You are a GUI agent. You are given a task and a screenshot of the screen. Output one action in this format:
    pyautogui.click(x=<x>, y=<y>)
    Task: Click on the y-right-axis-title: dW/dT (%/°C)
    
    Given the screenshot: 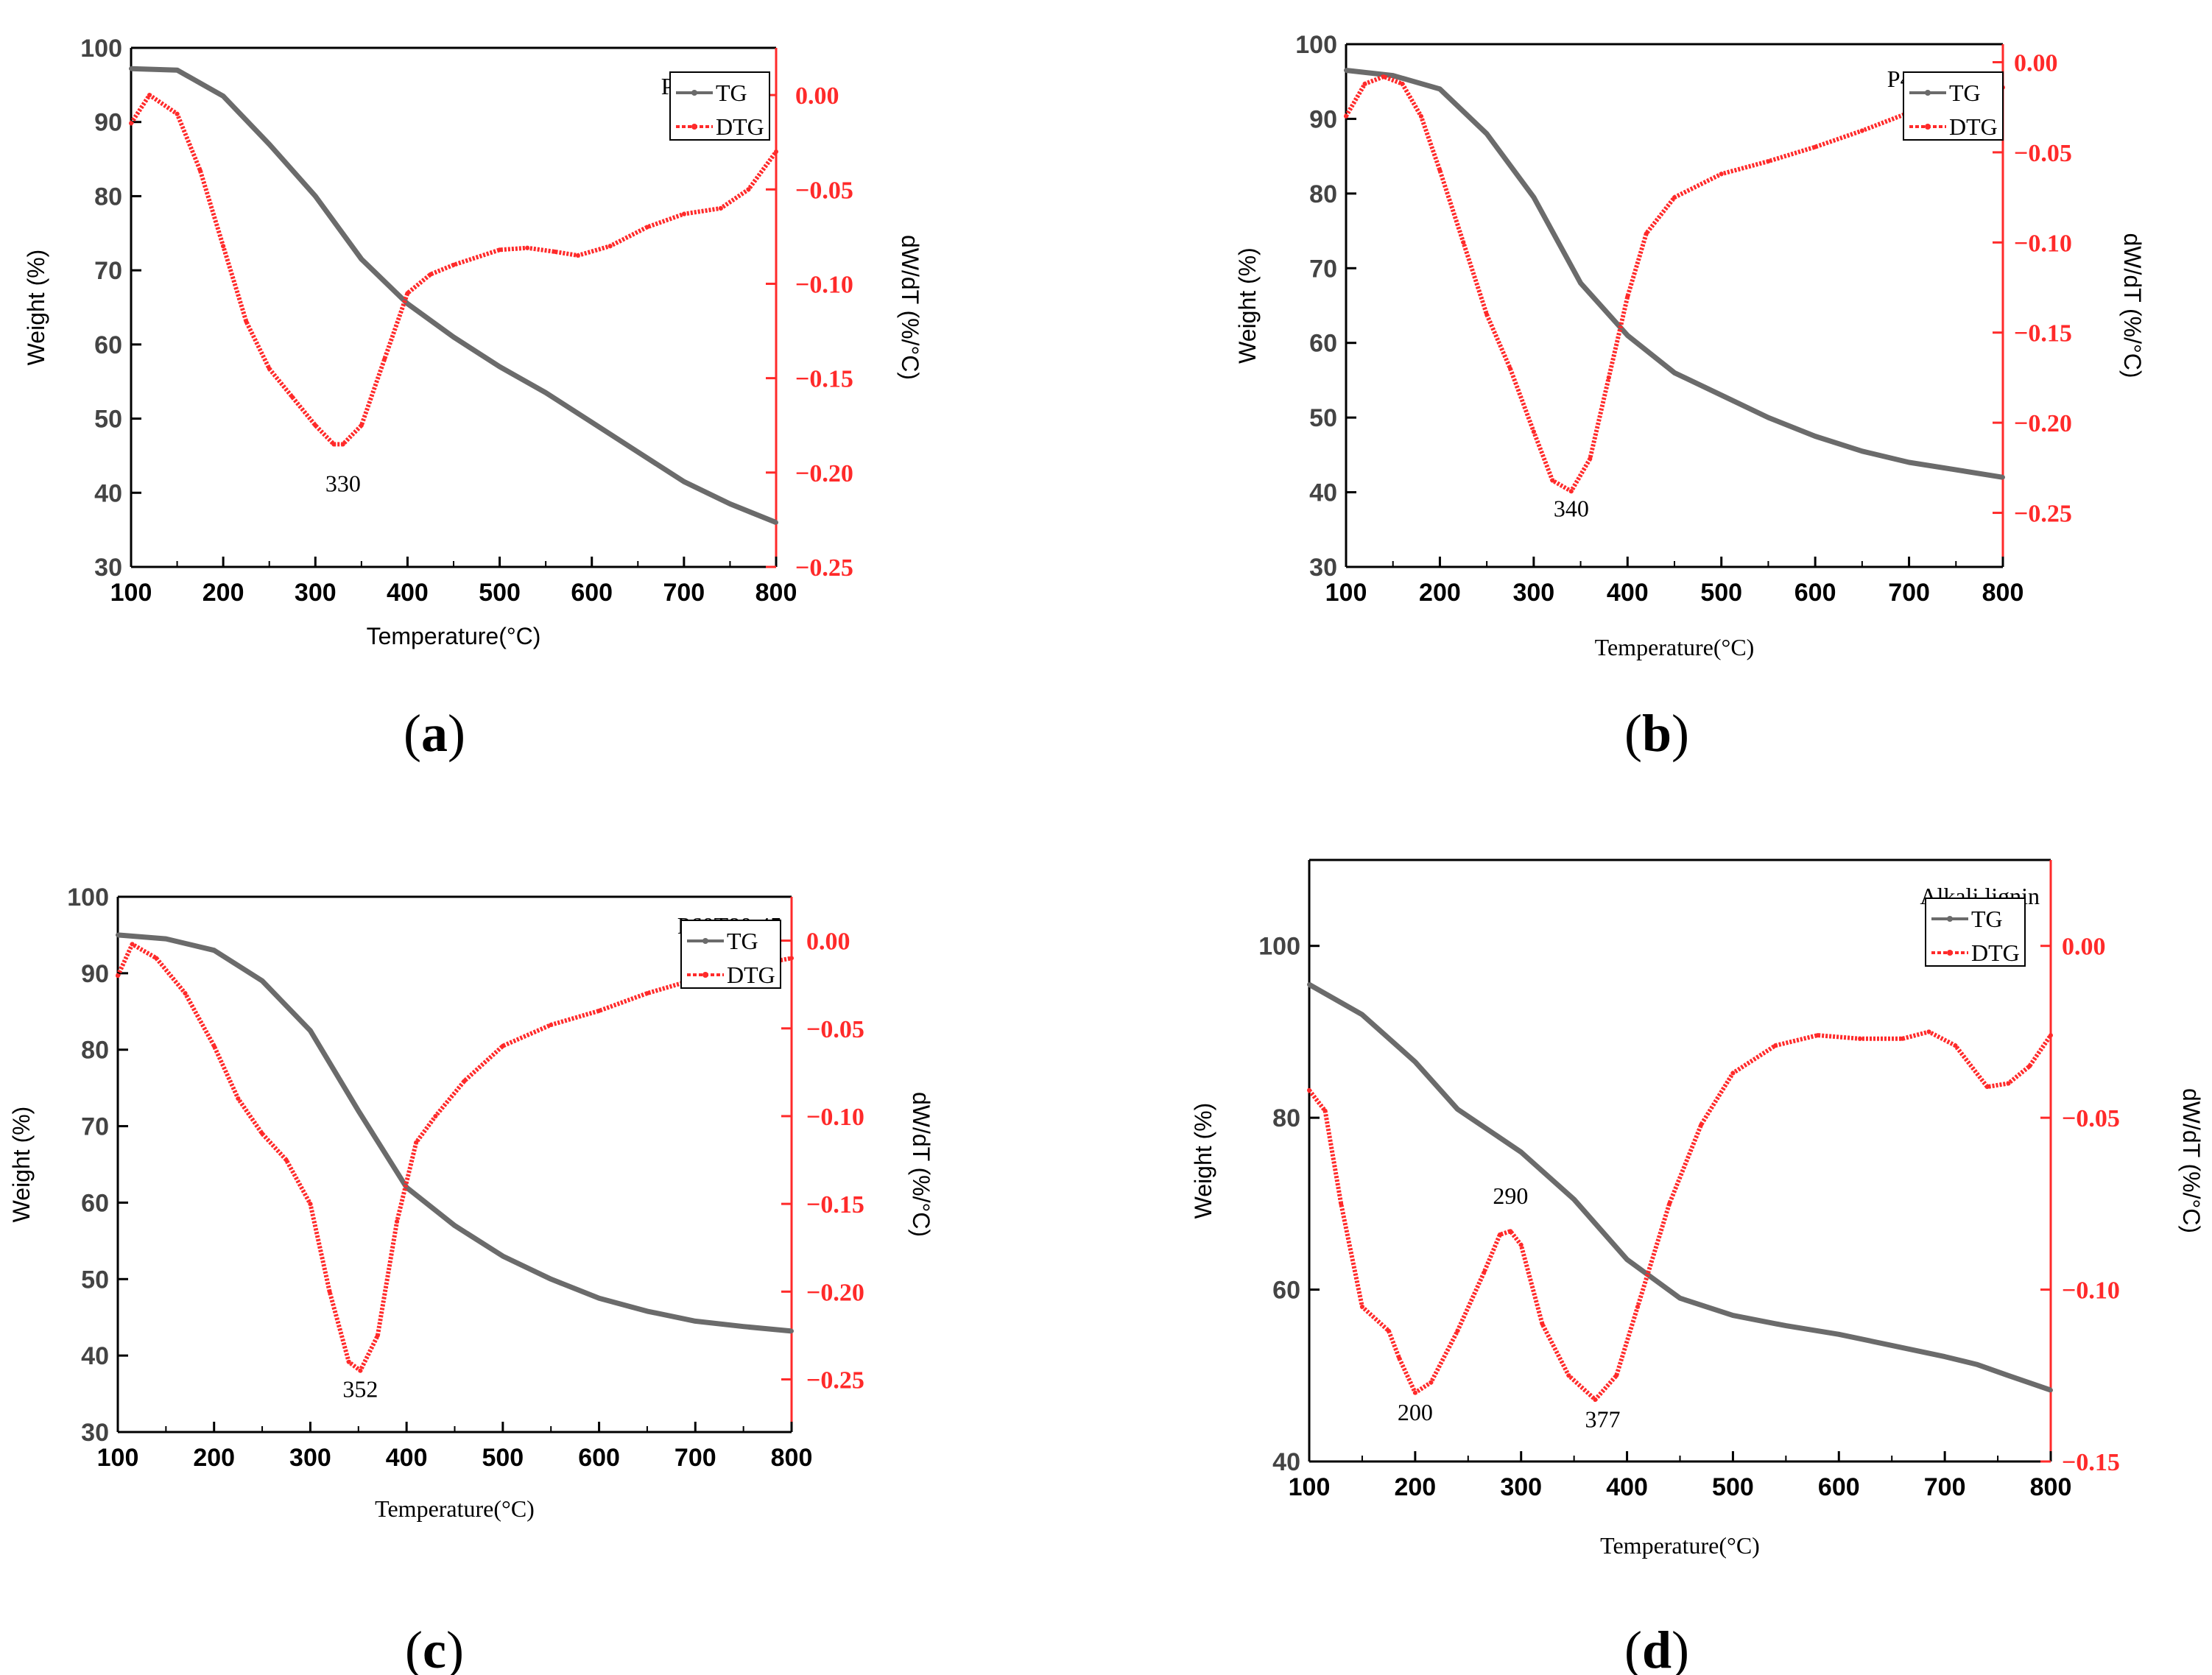 What is the action you would take?
    pyautogui.click(x=2132, y=305)
    